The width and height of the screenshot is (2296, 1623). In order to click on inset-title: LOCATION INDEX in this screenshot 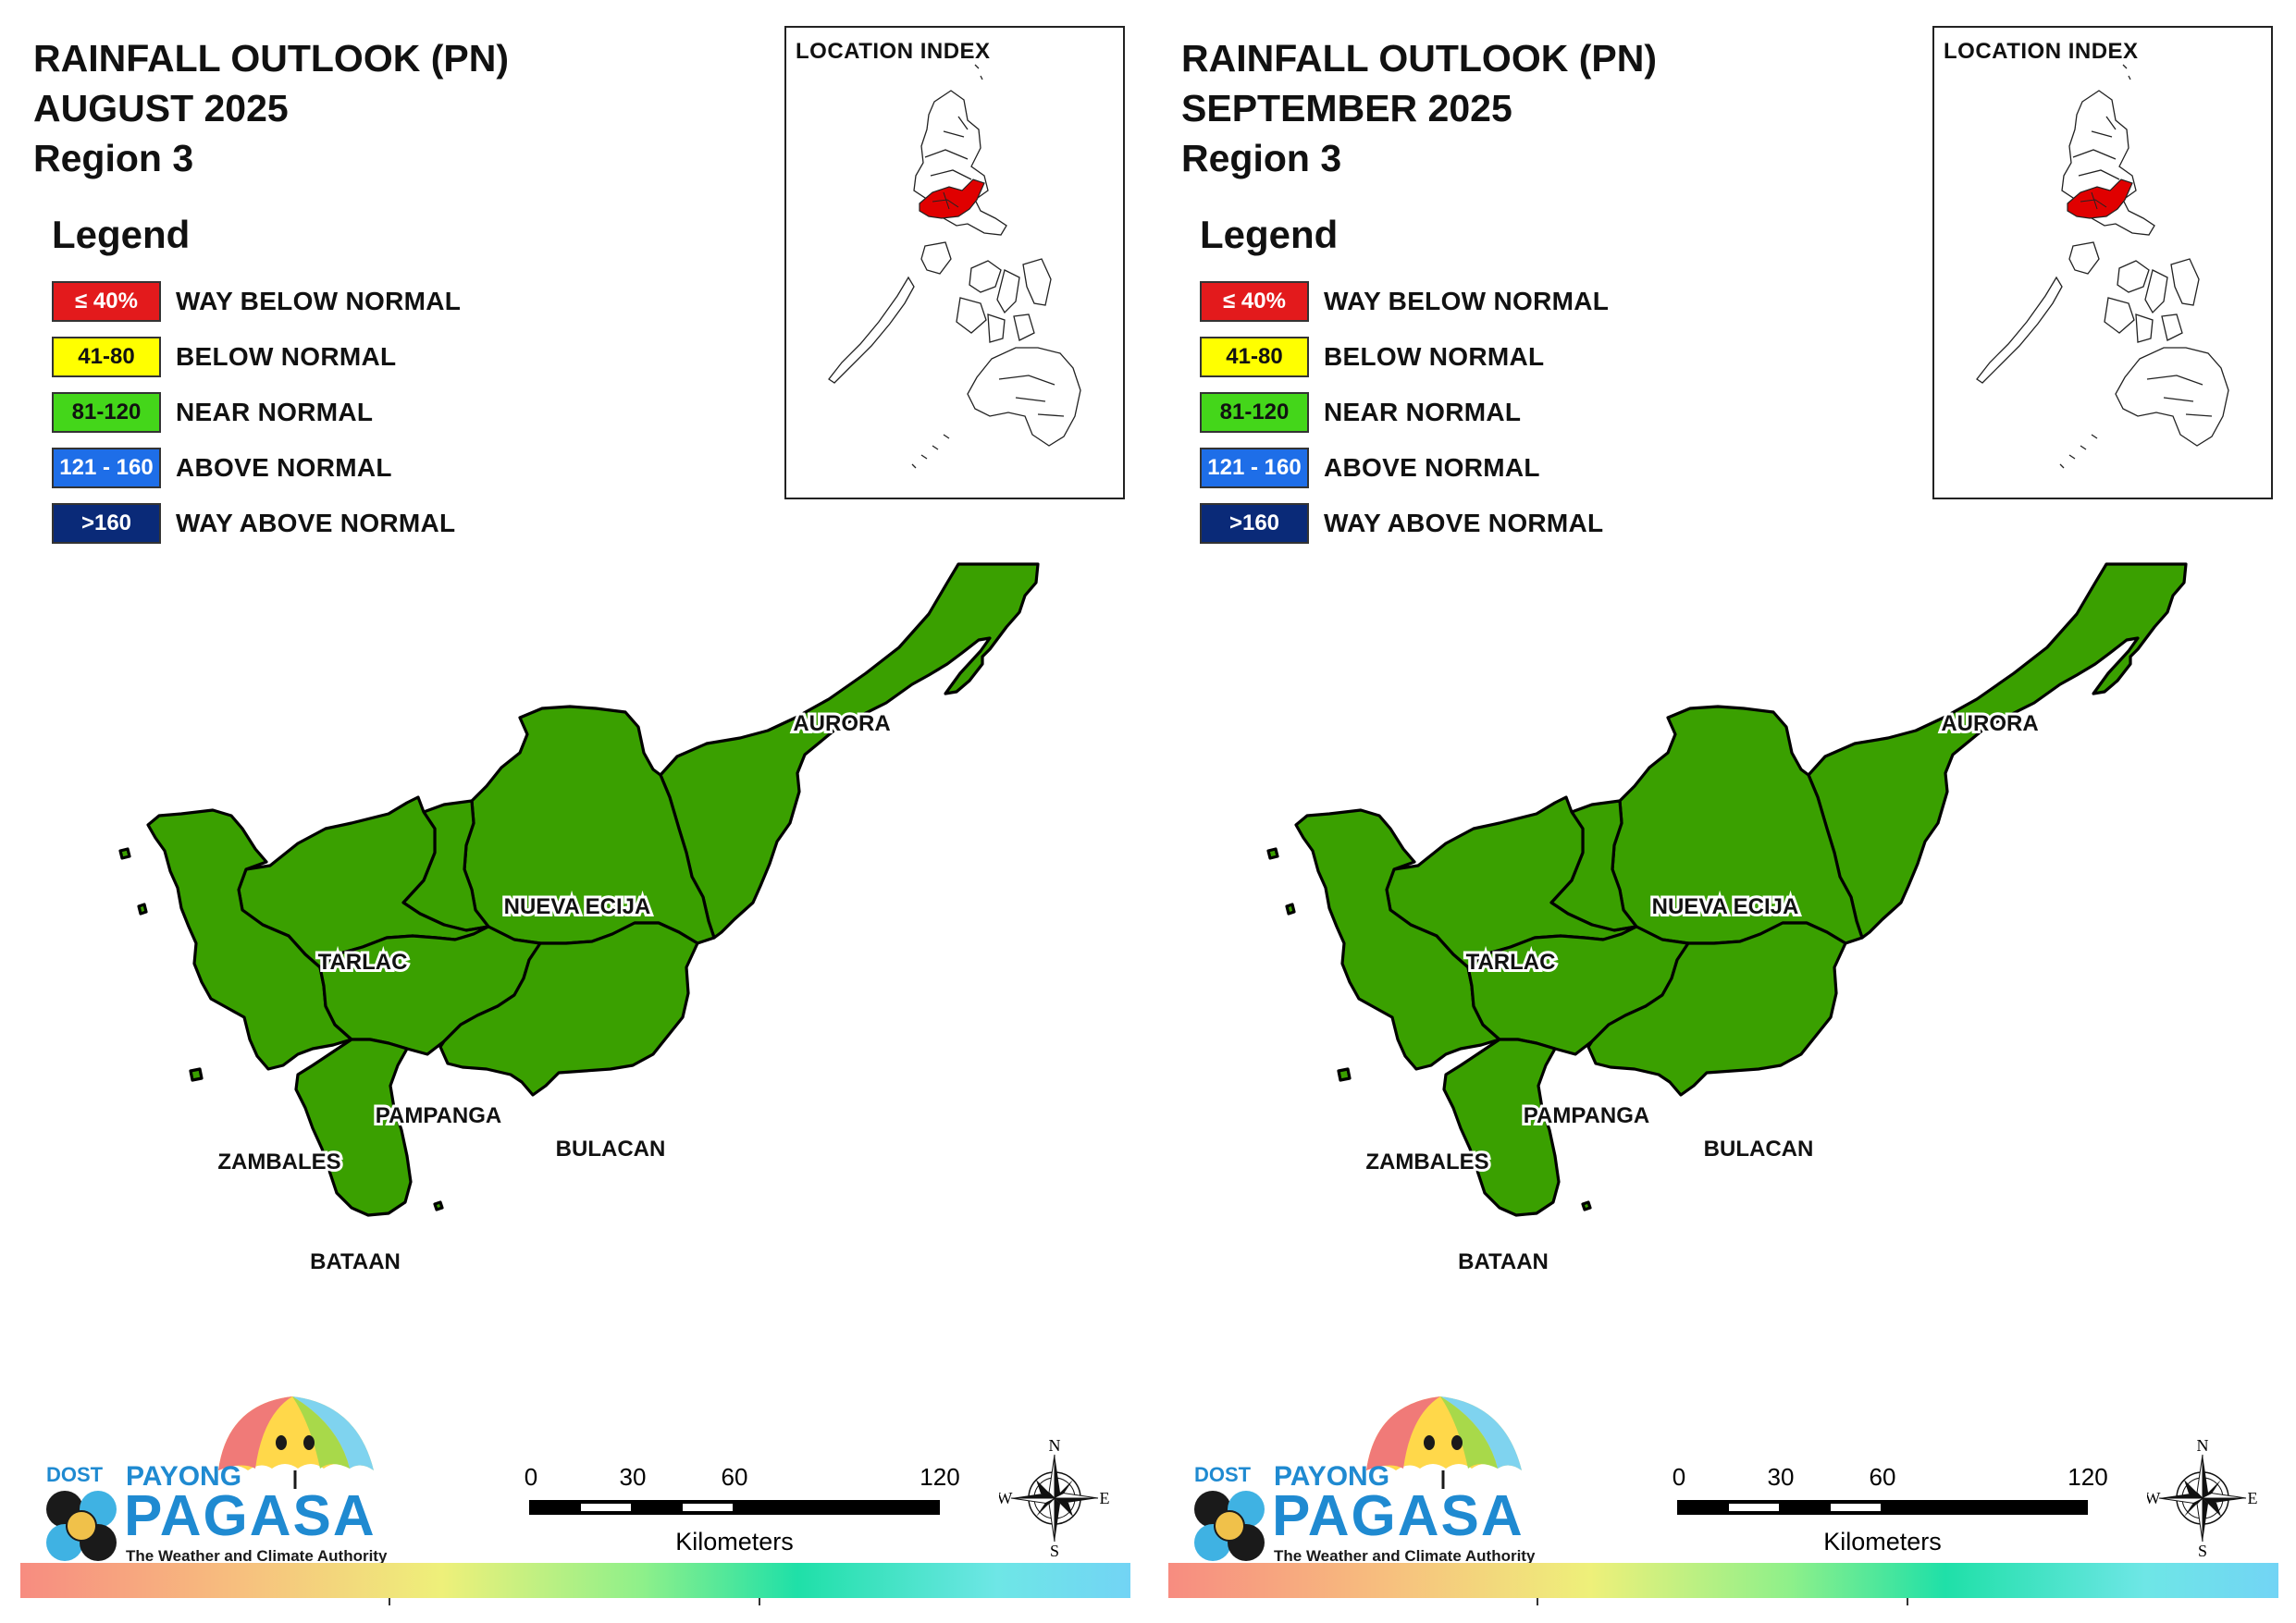, I will do `click(2041, 51)`.